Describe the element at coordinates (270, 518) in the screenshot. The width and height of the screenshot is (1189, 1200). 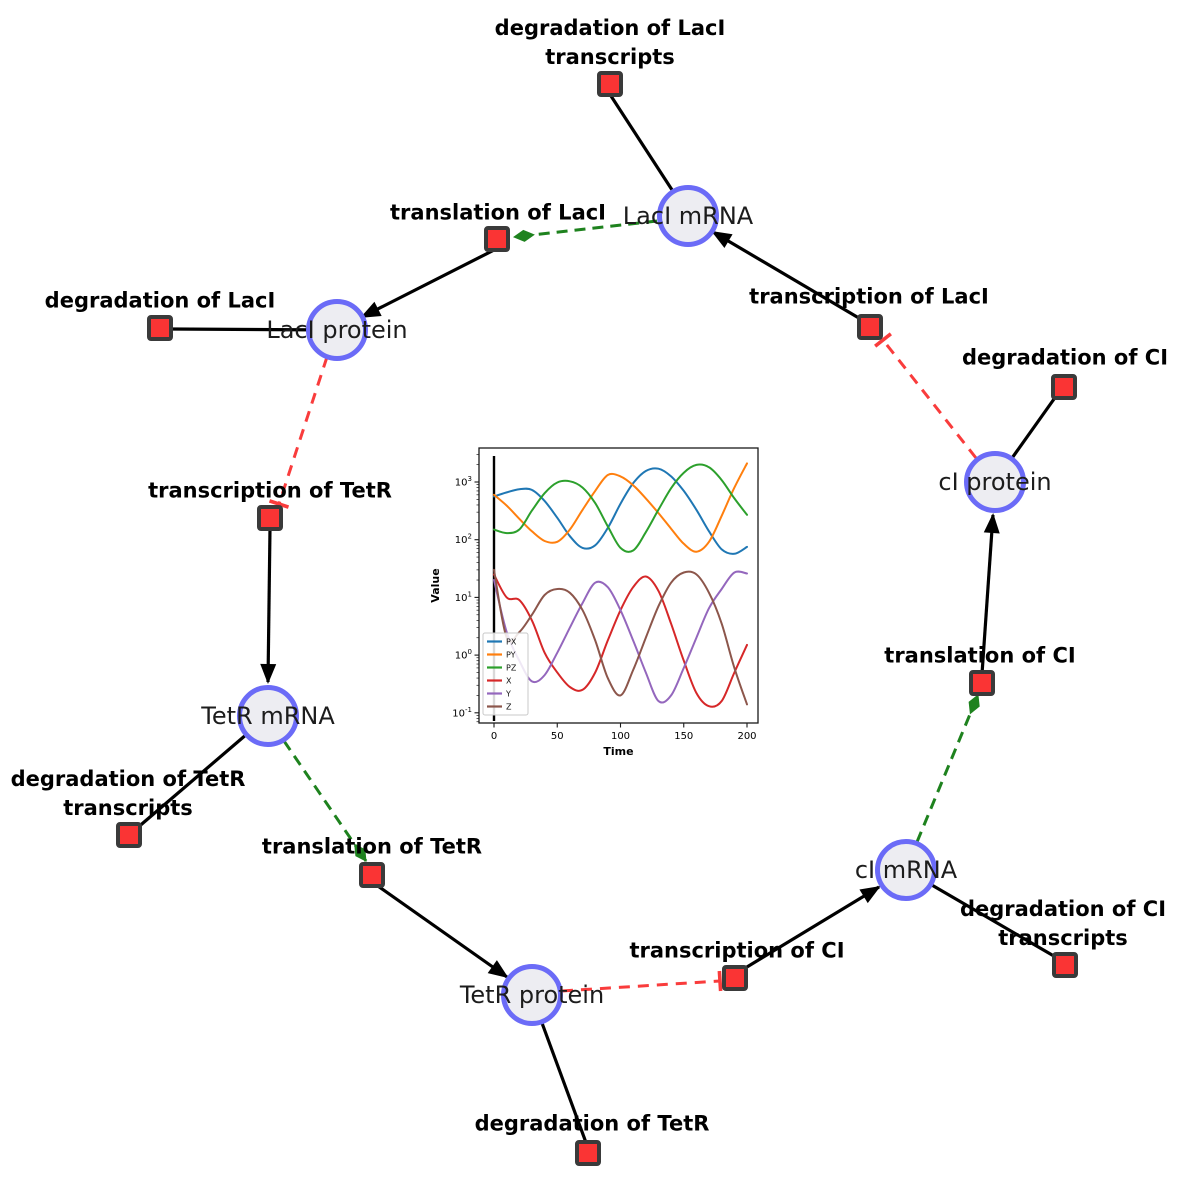
I see `reaction-node-transcription-tetr` at that location.